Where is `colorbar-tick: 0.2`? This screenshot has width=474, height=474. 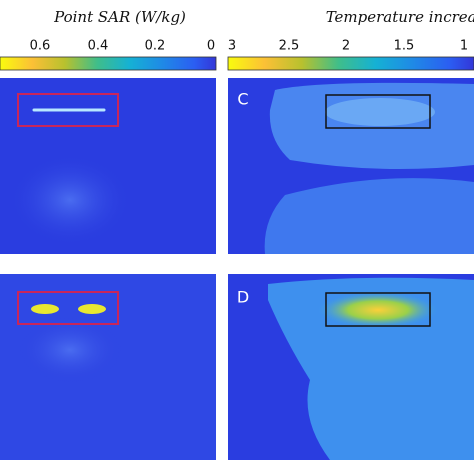 colorbar-tick: 0.2 is located at coordinates (155, 46).